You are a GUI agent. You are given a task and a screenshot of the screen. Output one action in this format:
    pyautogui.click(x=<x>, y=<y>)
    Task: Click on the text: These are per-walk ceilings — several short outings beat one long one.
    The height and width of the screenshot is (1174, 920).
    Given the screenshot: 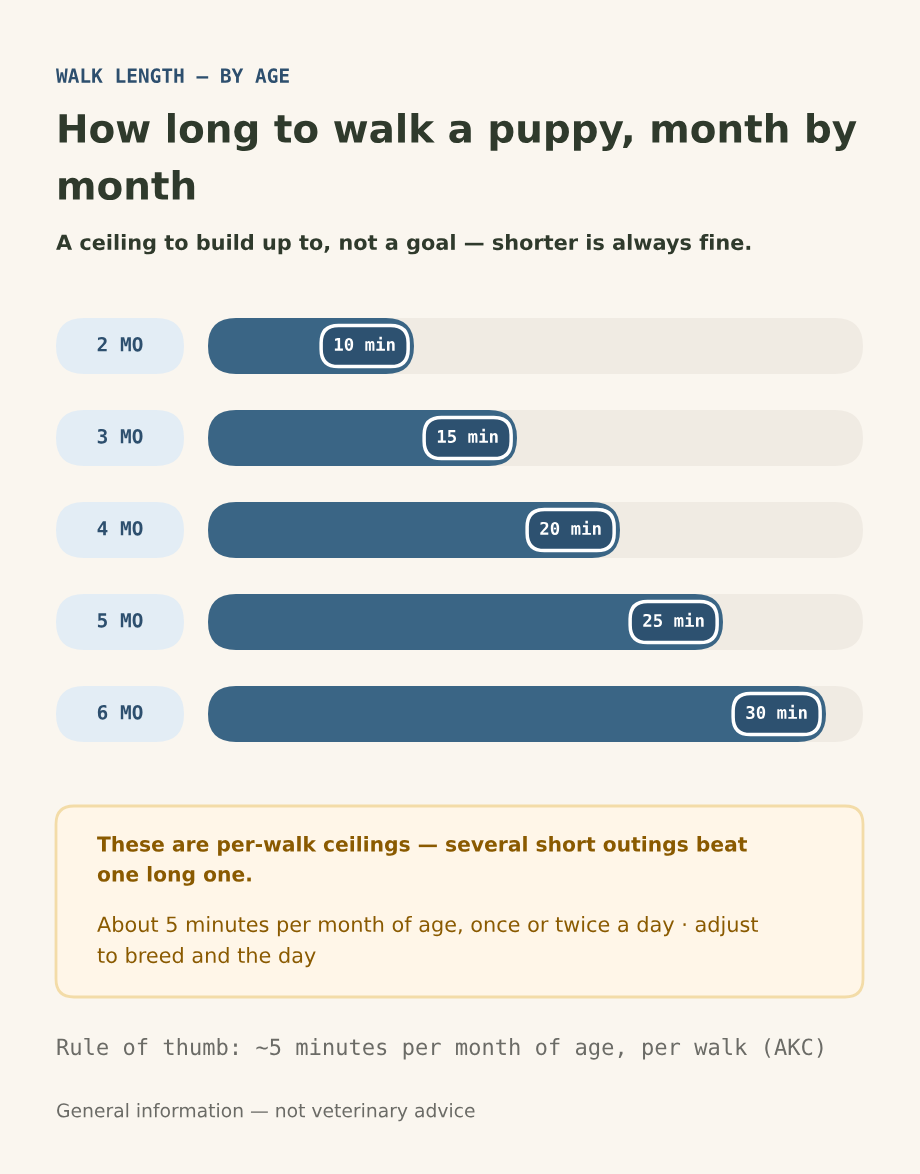 What is the action you would take?
    pyautogui.click(x=422, y=861)
    